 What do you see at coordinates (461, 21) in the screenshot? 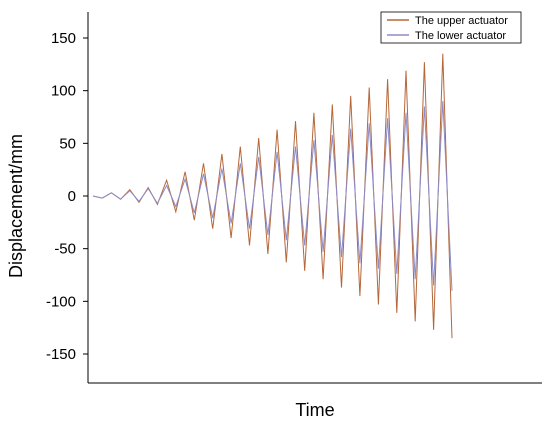
I see `legend-label-upper: The upper actuator` at bounding box center [461, 21].